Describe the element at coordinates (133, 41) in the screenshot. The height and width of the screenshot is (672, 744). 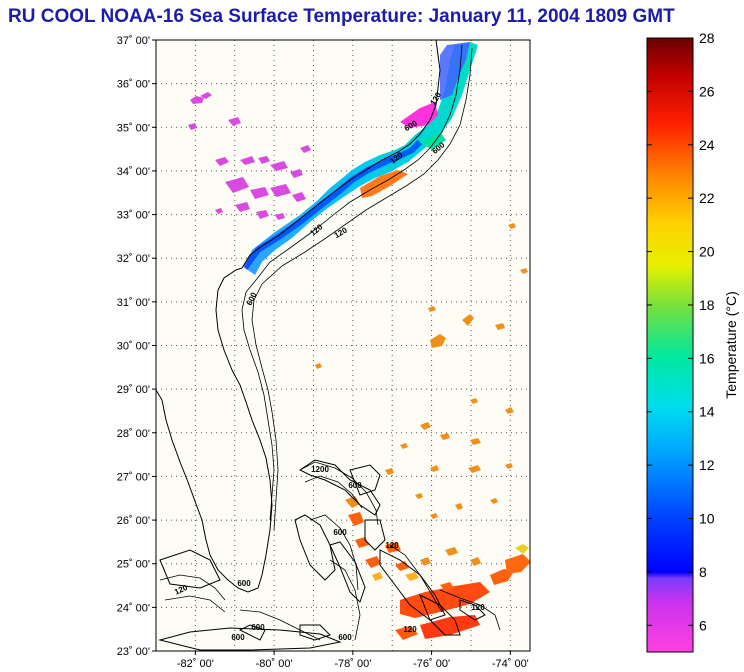
I see `lat-tick-label: 37˚ 00'` at that location.